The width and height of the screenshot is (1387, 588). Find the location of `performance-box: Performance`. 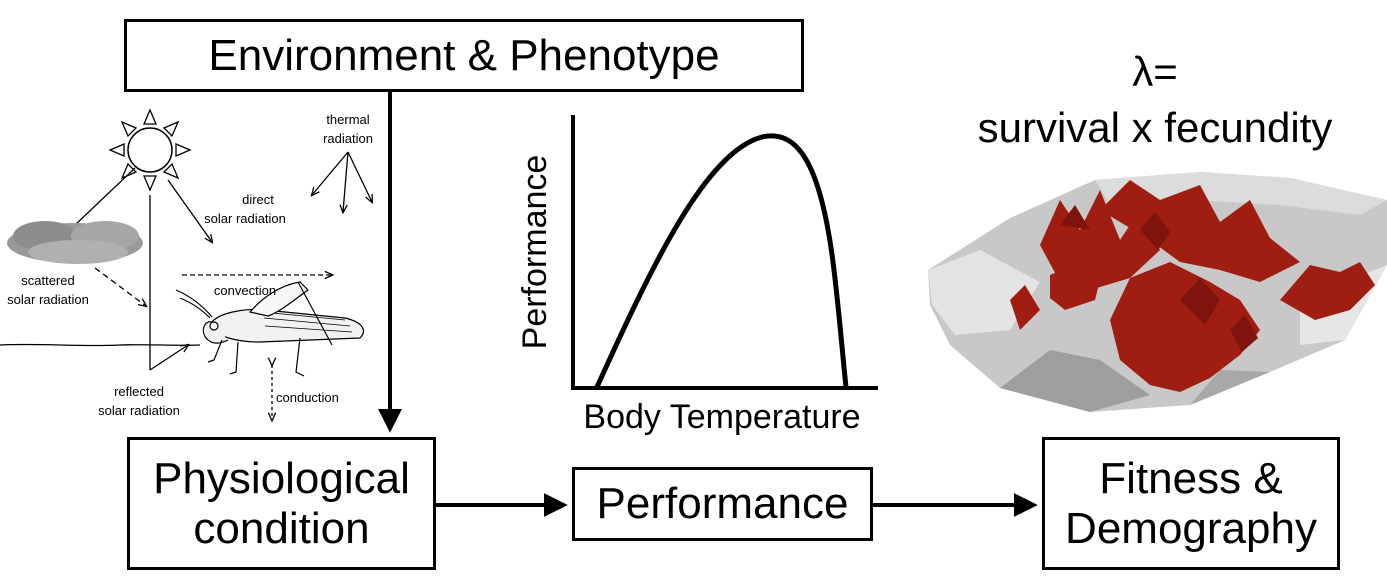

performance-box: Performance is located at coordinates (722, 504).